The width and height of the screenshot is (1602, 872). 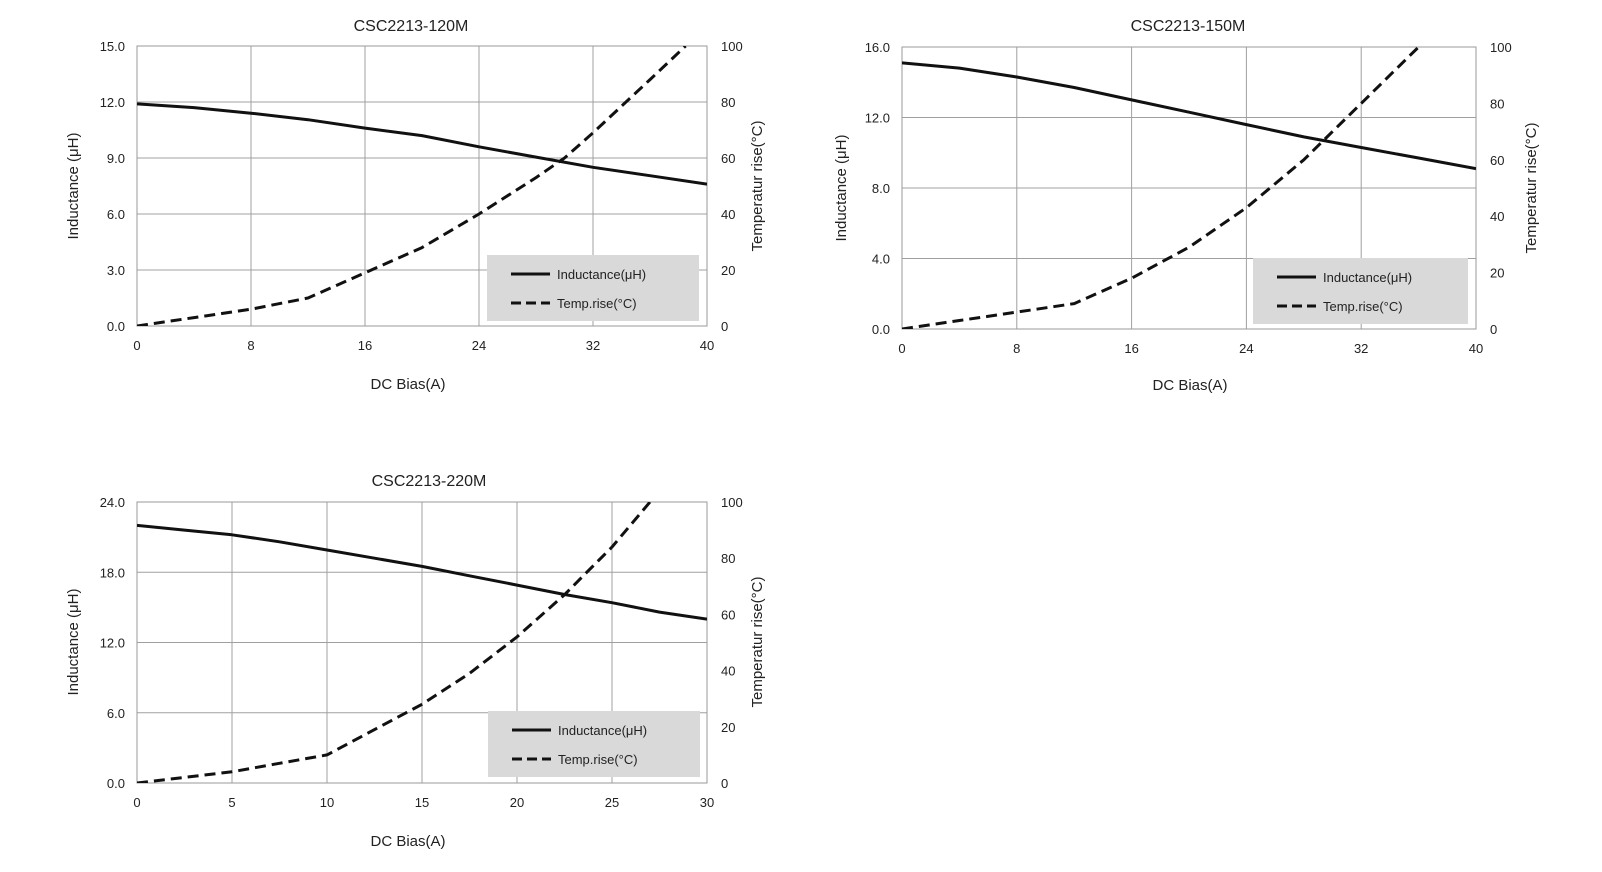 I want to click on x-tick-label: 30, so click(x=707, y=802).